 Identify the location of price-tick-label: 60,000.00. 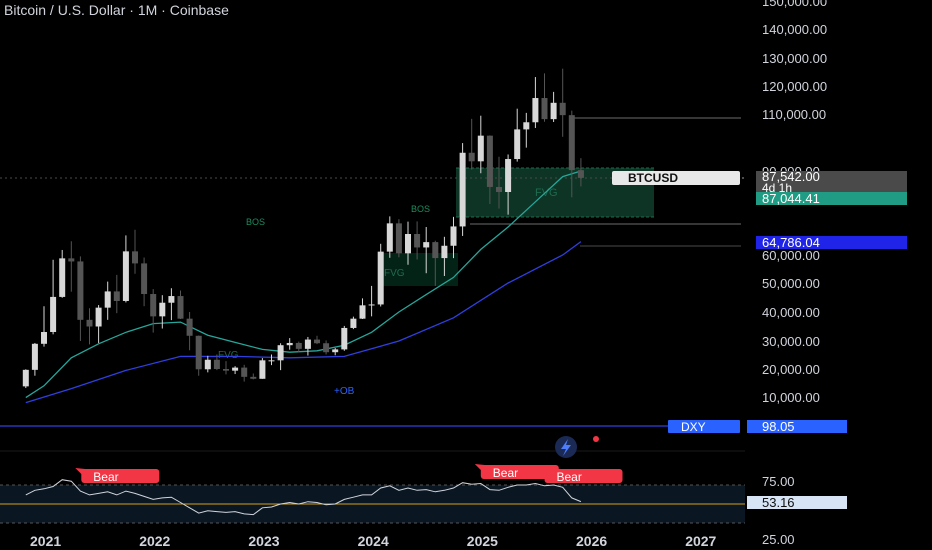
(791, 255).